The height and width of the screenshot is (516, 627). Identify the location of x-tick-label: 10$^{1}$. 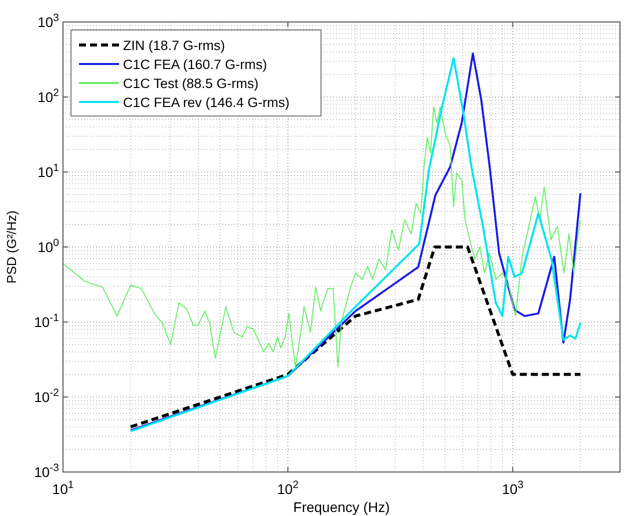
(63, 488).